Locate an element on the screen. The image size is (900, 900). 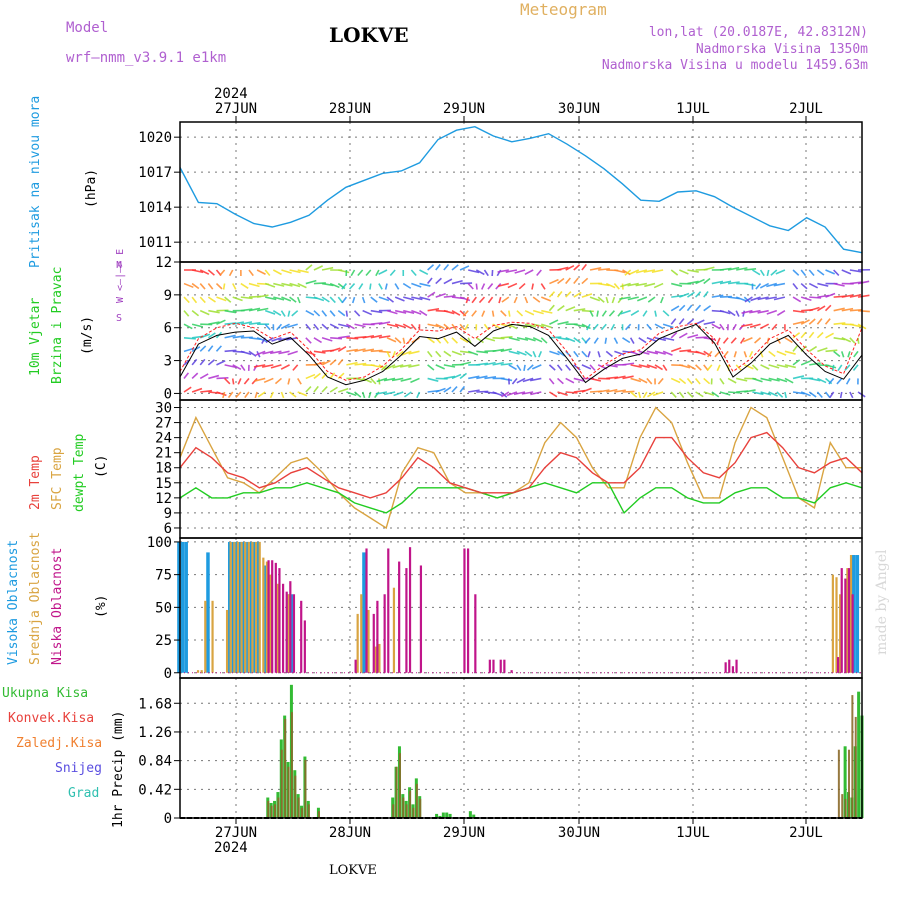
precip-label-3: Zaledj.Kisa is located at coordinates (59, 743).